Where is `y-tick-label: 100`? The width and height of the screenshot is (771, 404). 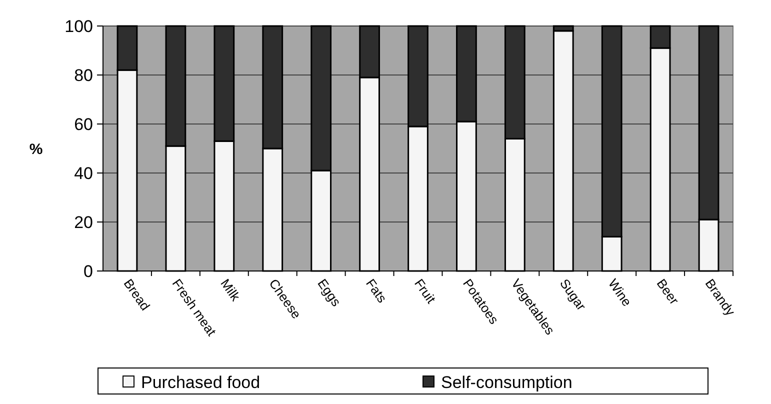 y-tick-label: 100 is located at coordinates (78, 26).